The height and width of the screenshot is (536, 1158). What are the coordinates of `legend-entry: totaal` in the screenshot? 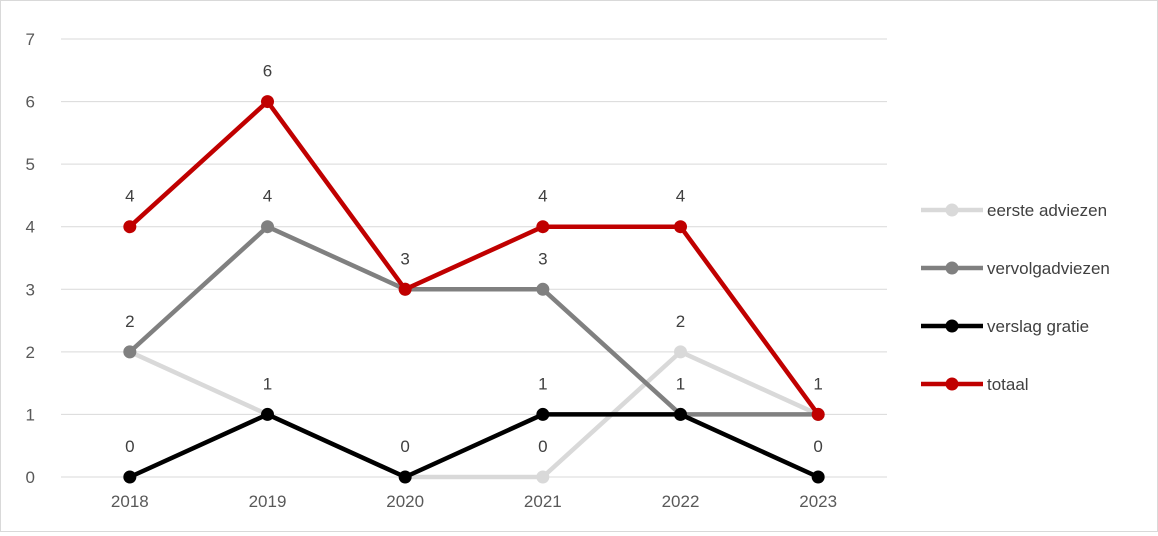 It's located at (975, 384).